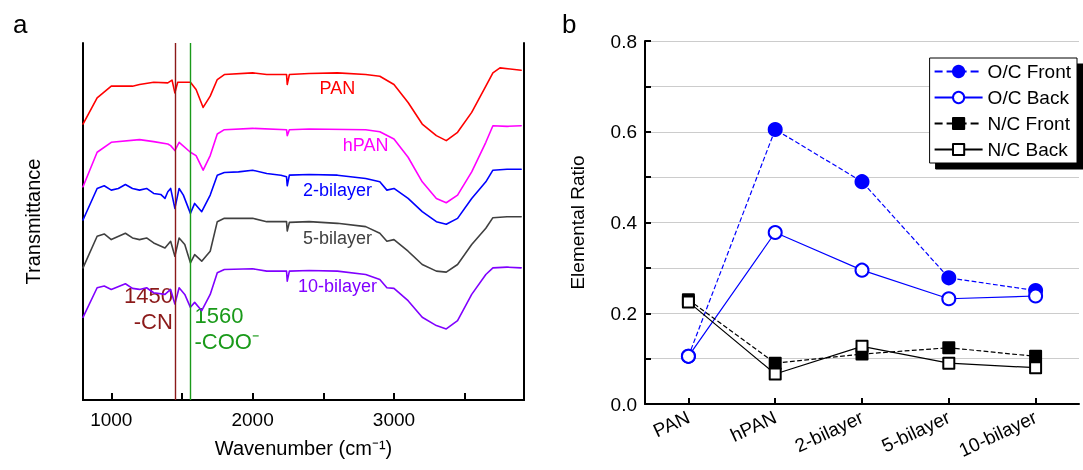 The width and height of the screenshot is (1083, 470). What do you see at coordinates (303, 448) in the screenshot?
I see `x-axis-title: Wavenumber (cm⁻¹)` at bounding box center [303, 448].